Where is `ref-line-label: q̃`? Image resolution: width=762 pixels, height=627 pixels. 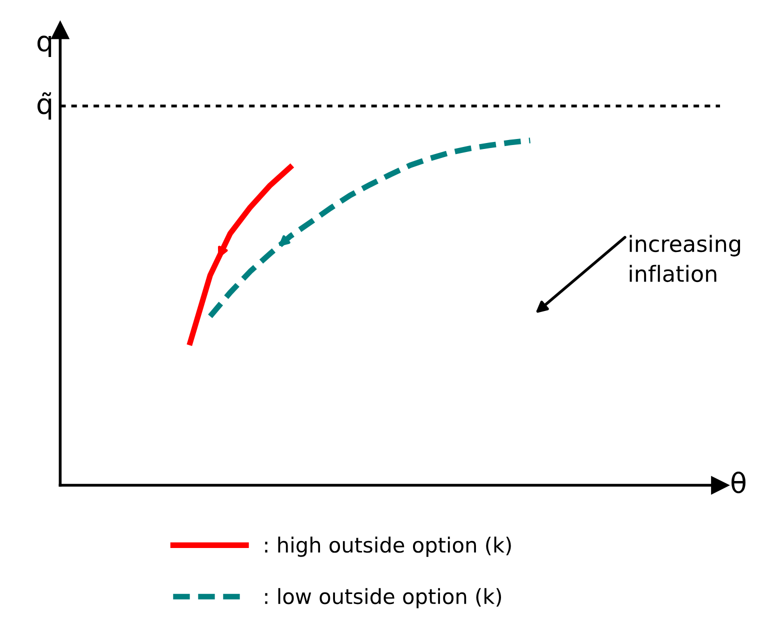
ref-line-label: q̃ is located at coordinates (44, 106).